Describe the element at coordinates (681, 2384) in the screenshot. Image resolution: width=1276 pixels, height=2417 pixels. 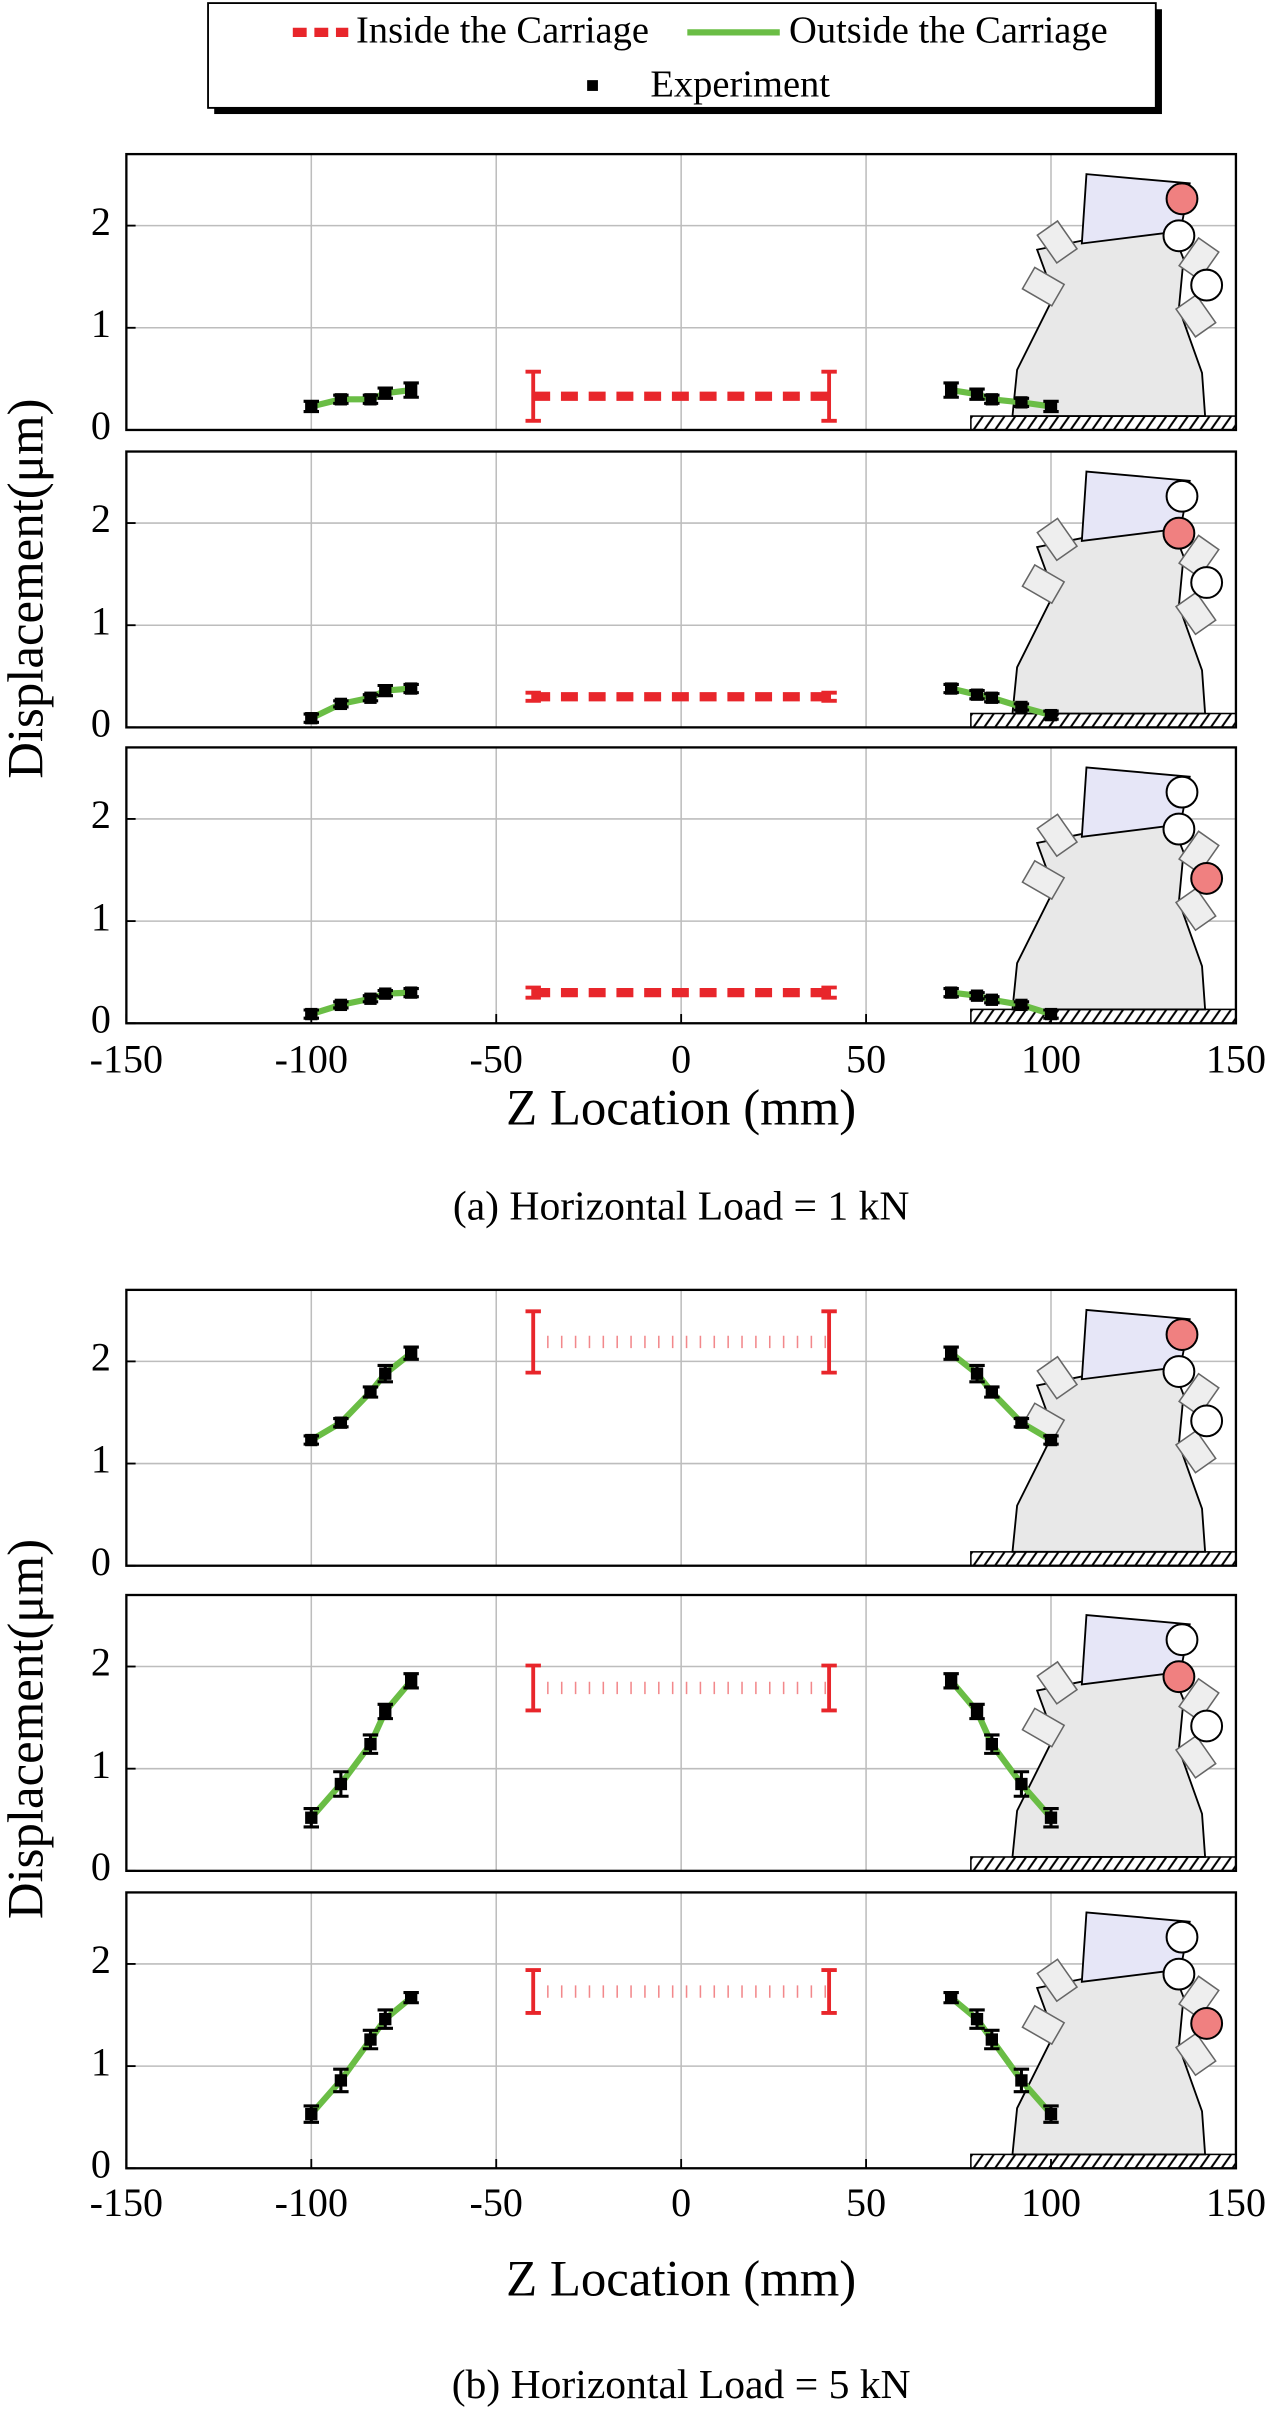
I see `figure-caption: (b) Horizontal Load = 5 kN` at that location.